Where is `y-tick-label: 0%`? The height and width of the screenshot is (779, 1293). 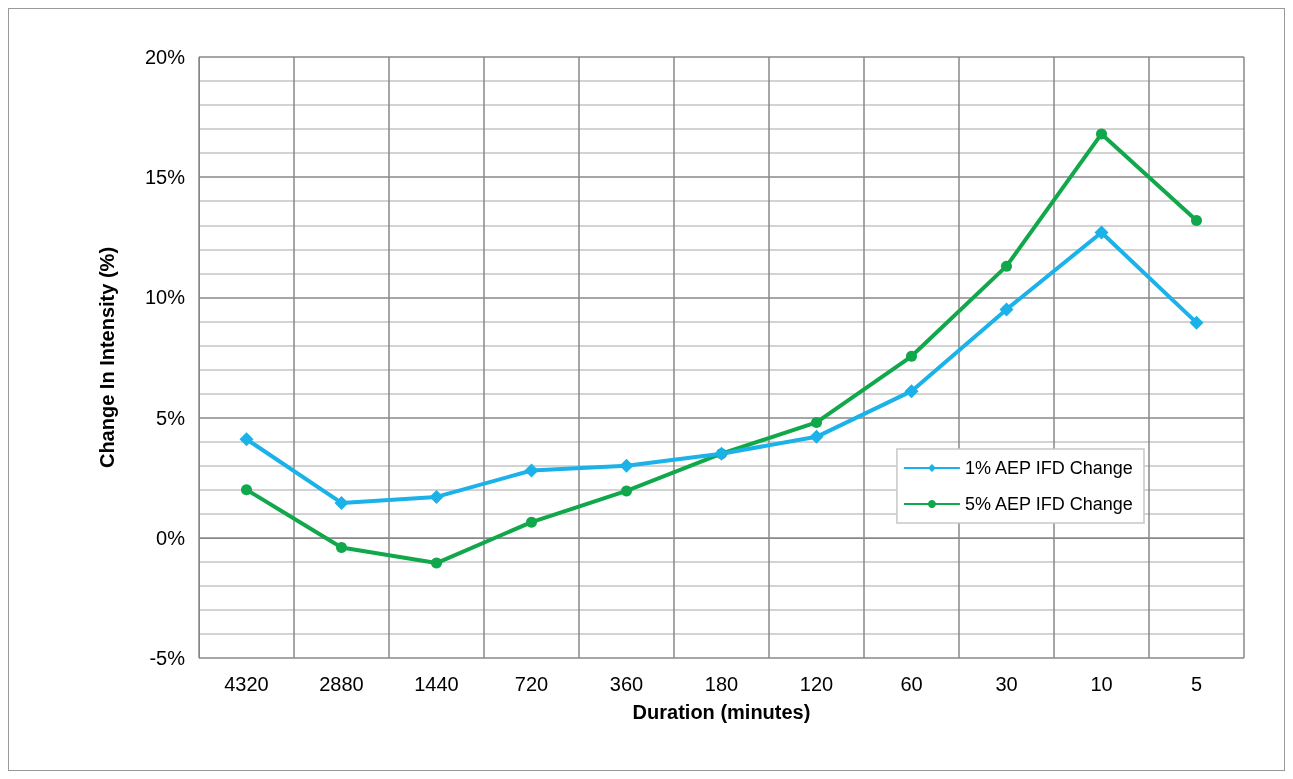 y-tick-label: 0% is located at coordinates (171, 537).